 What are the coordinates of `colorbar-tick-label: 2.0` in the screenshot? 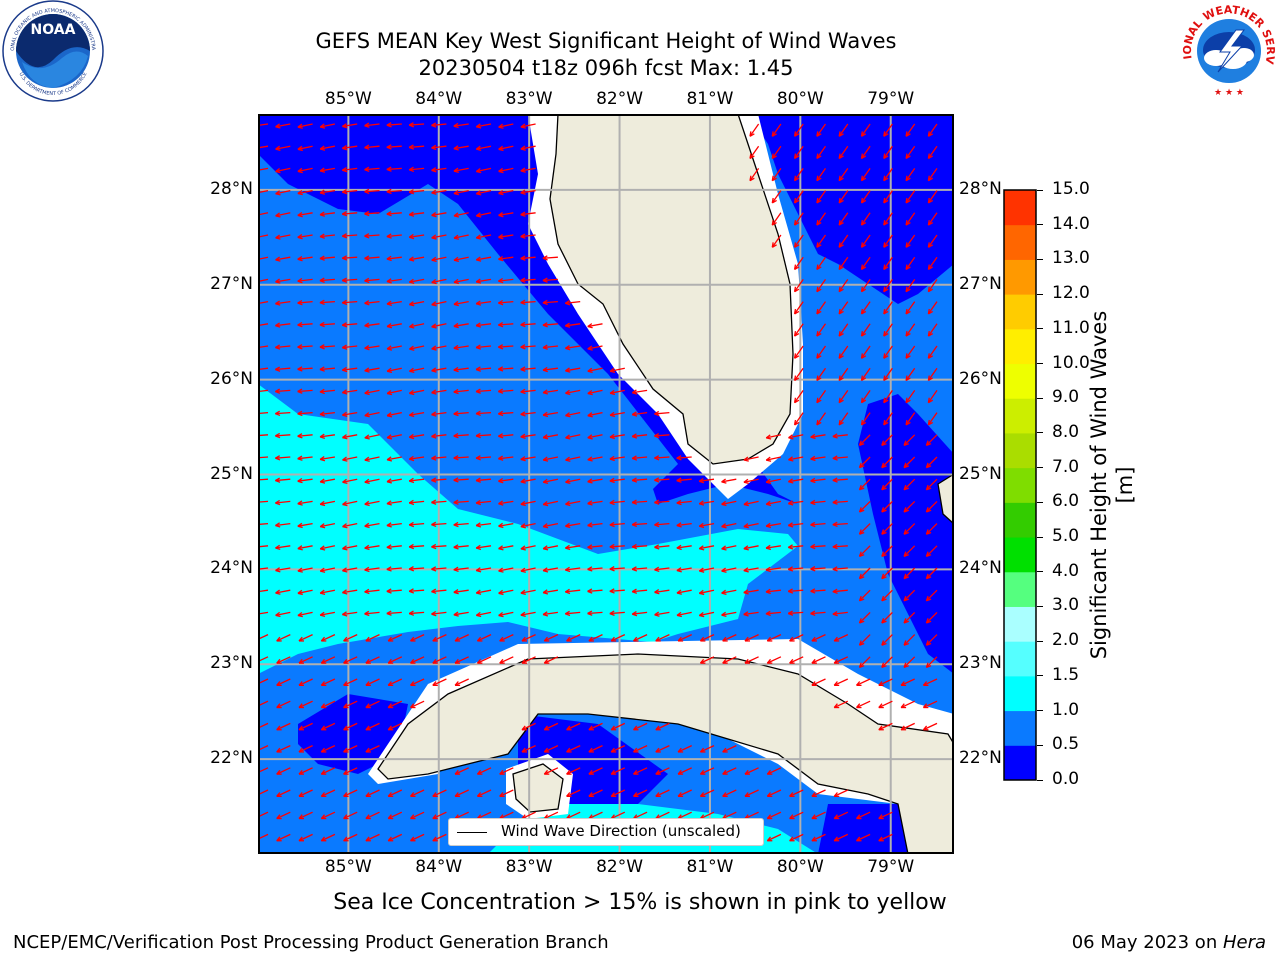 It's located at (1066, 640).